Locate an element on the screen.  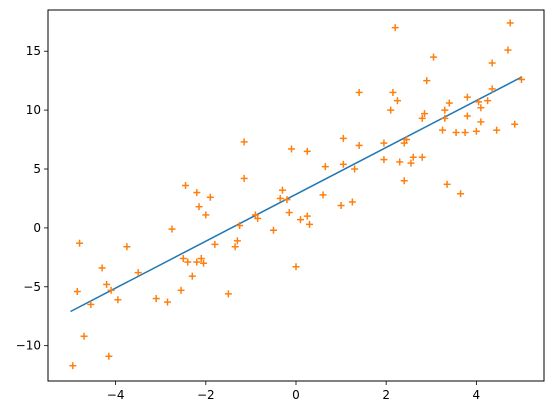
x-tick-label: 2 is located at coordinates (386, 395).